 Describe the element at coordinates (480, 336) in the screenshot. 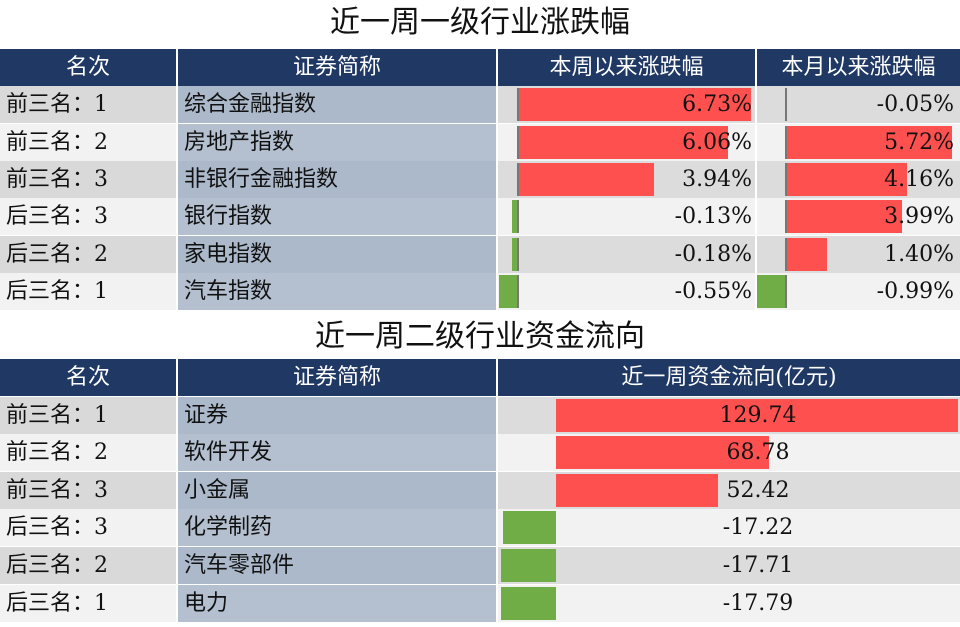

I see `table2-title: 近一周二级行业资金流向` at that location.